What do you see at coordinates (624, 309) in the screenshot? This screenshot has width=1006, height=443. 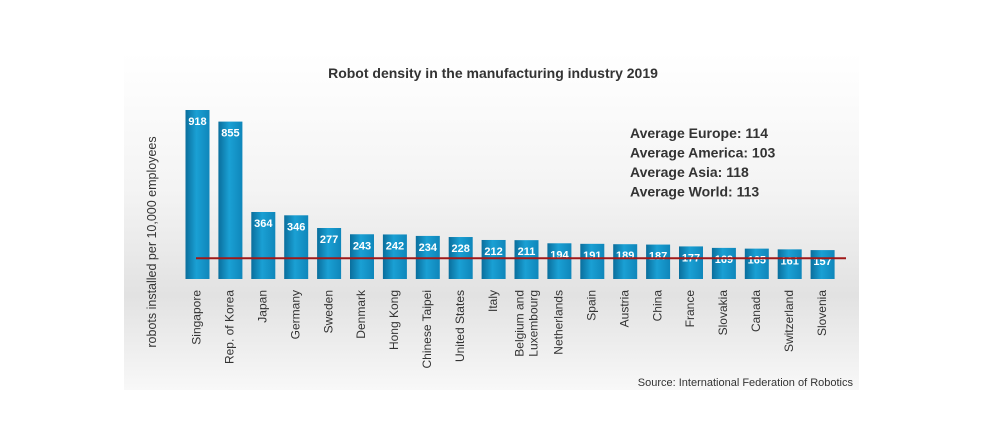 I see `category-label-13: Austria` at bounding box center [624, 309].